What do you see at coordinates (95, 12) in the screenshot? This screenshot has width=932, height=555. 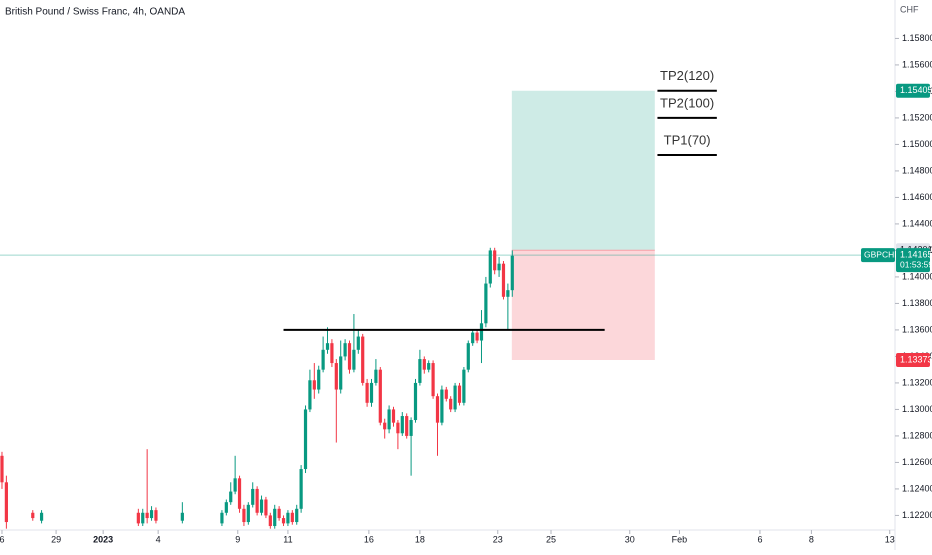 I see `chart-title: British Pound / Swiss Franc, 4h, OANDA` at bounding box center [95, 12].